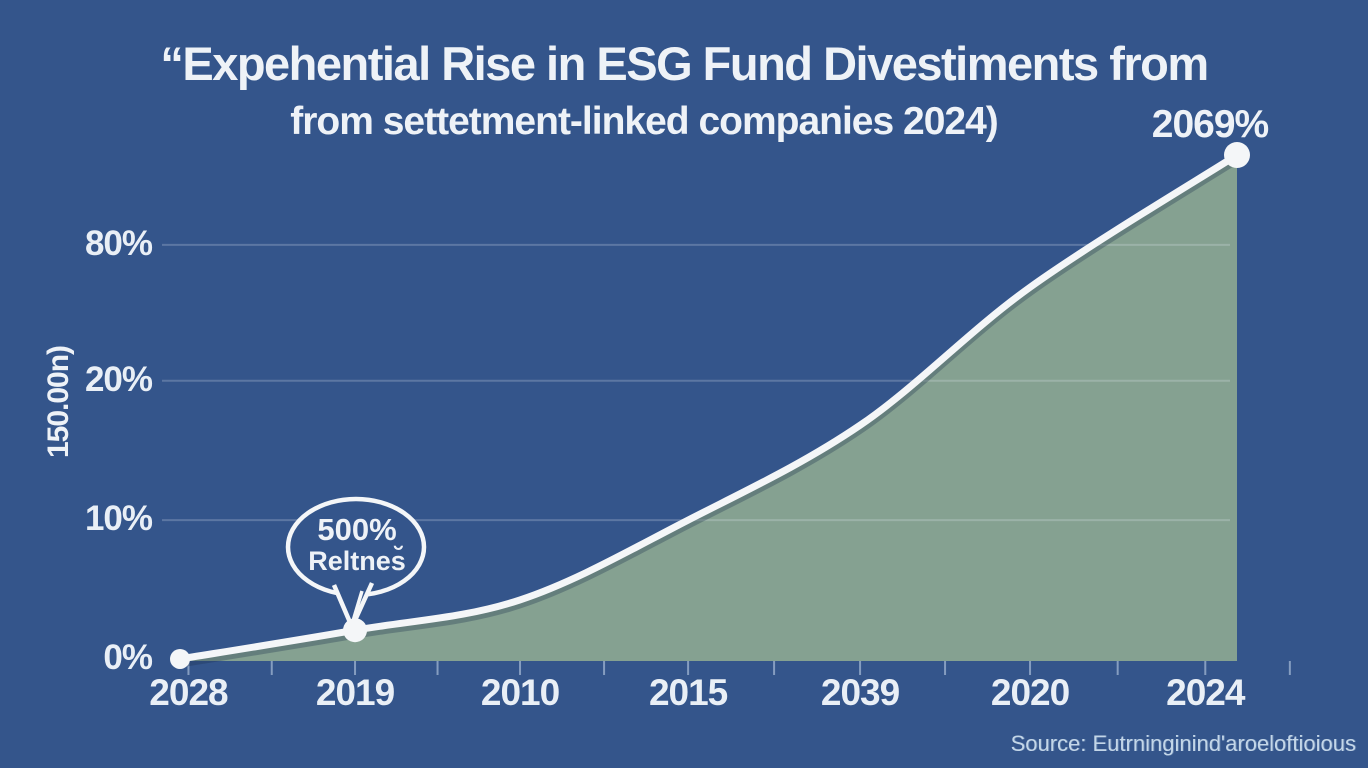 This screenshot has width=1368, height=768. Describe the element at coordinates (128, 657) in the screenshot. I see `y-tick-label-0%: 0%` at that location.